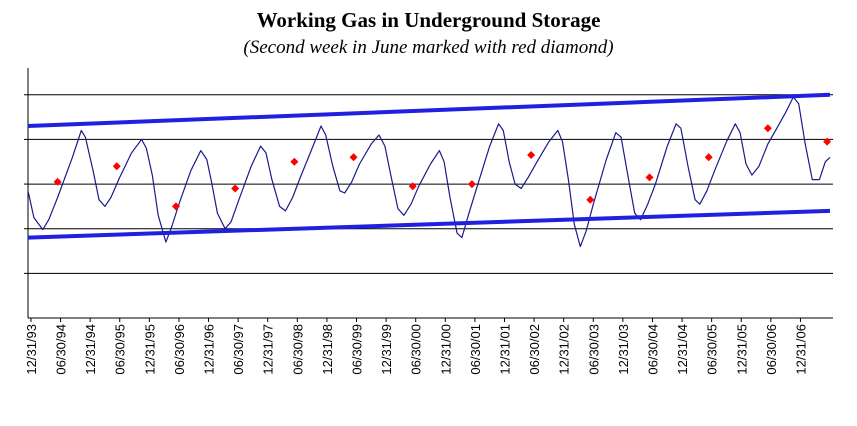  What do you see at coordinates (209, 349) in the screenshot?
I see `x-tick-label-6: 12/31/96` at bounding box center [209, 349].